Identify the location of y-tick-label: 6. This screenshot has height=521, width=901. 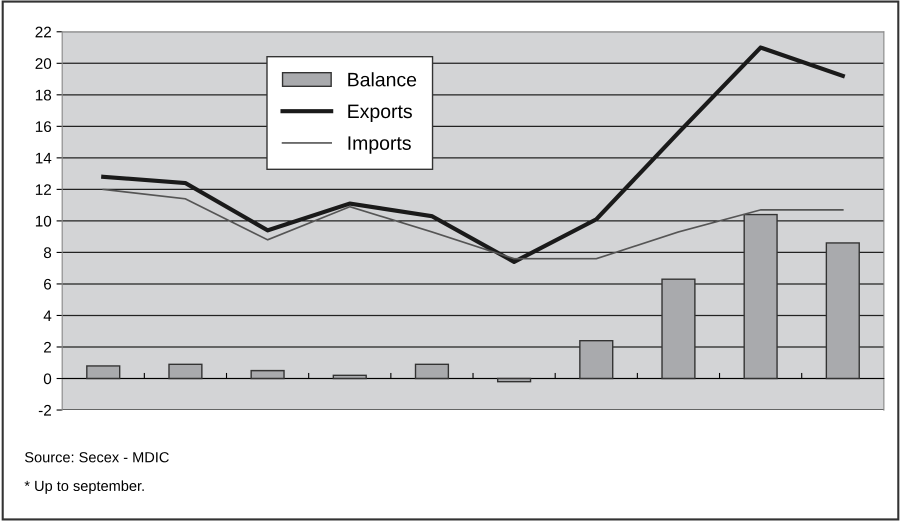
(48, 284).